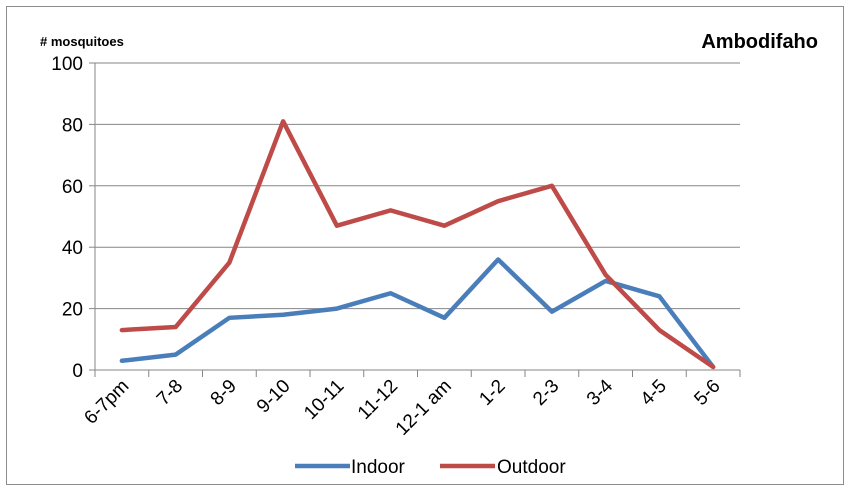 Image resolution: width=854 pixels, height=490 pixels. What do you see at coordinates (546, 393) in the screenshot?
I see `x-tick-label: 2-3` at bounding box center [546, 393].